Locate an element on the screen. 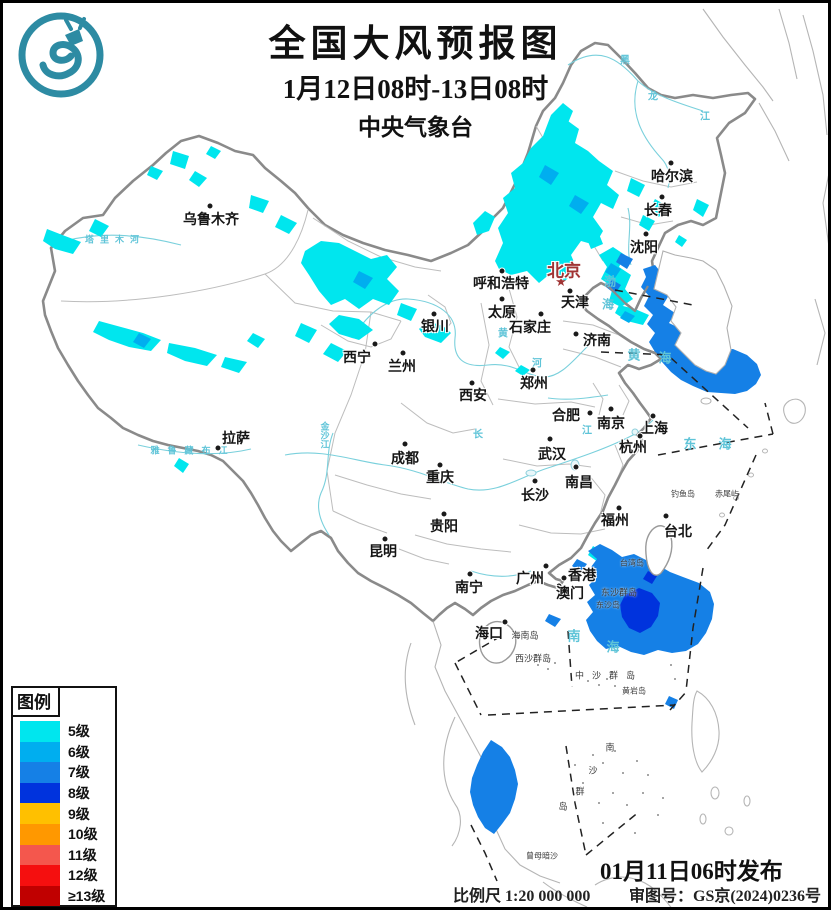 Image resolution: width=831 pixels, height=910 pixels. legend-item-label: ≥13级 is located at coordinates (87, 896).